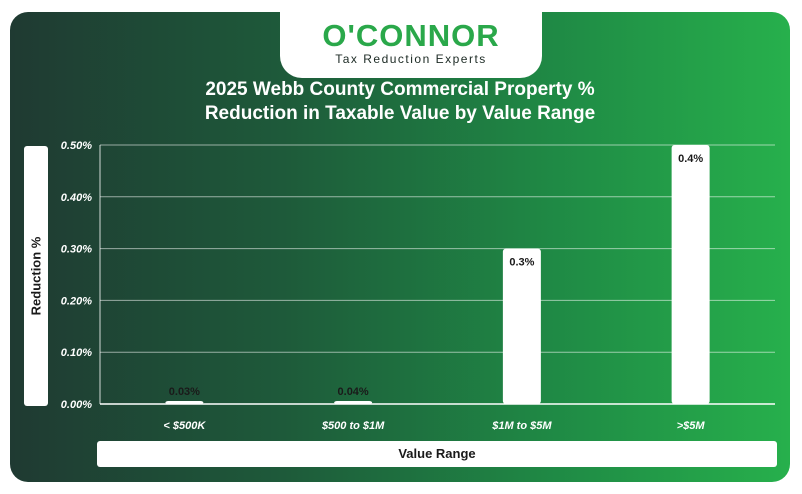 This screenshot has height=494, width=802. I want to click on data-label: 0.4%, so click(690, 159).